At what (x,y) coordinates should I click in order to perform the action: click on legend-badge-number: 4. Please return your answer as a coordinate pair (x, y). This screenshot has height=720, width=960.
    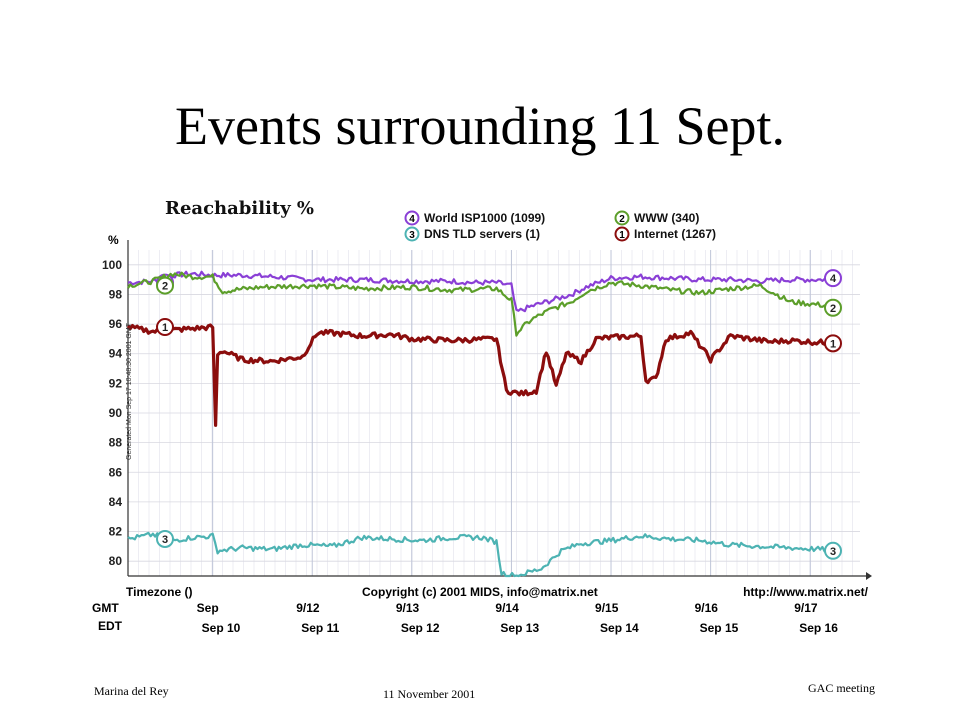
    Looking at the image, I should click on (412, 219).